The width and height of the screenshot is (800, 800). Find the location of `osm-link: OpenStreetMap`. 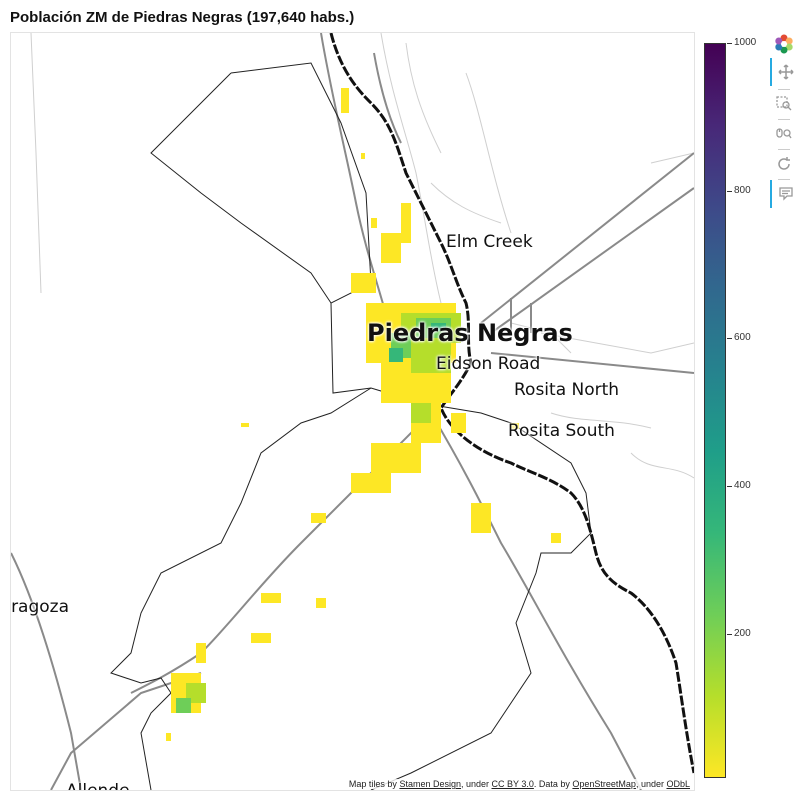

osm-link: OpenStreetMap is located at coordinates (604, 784).